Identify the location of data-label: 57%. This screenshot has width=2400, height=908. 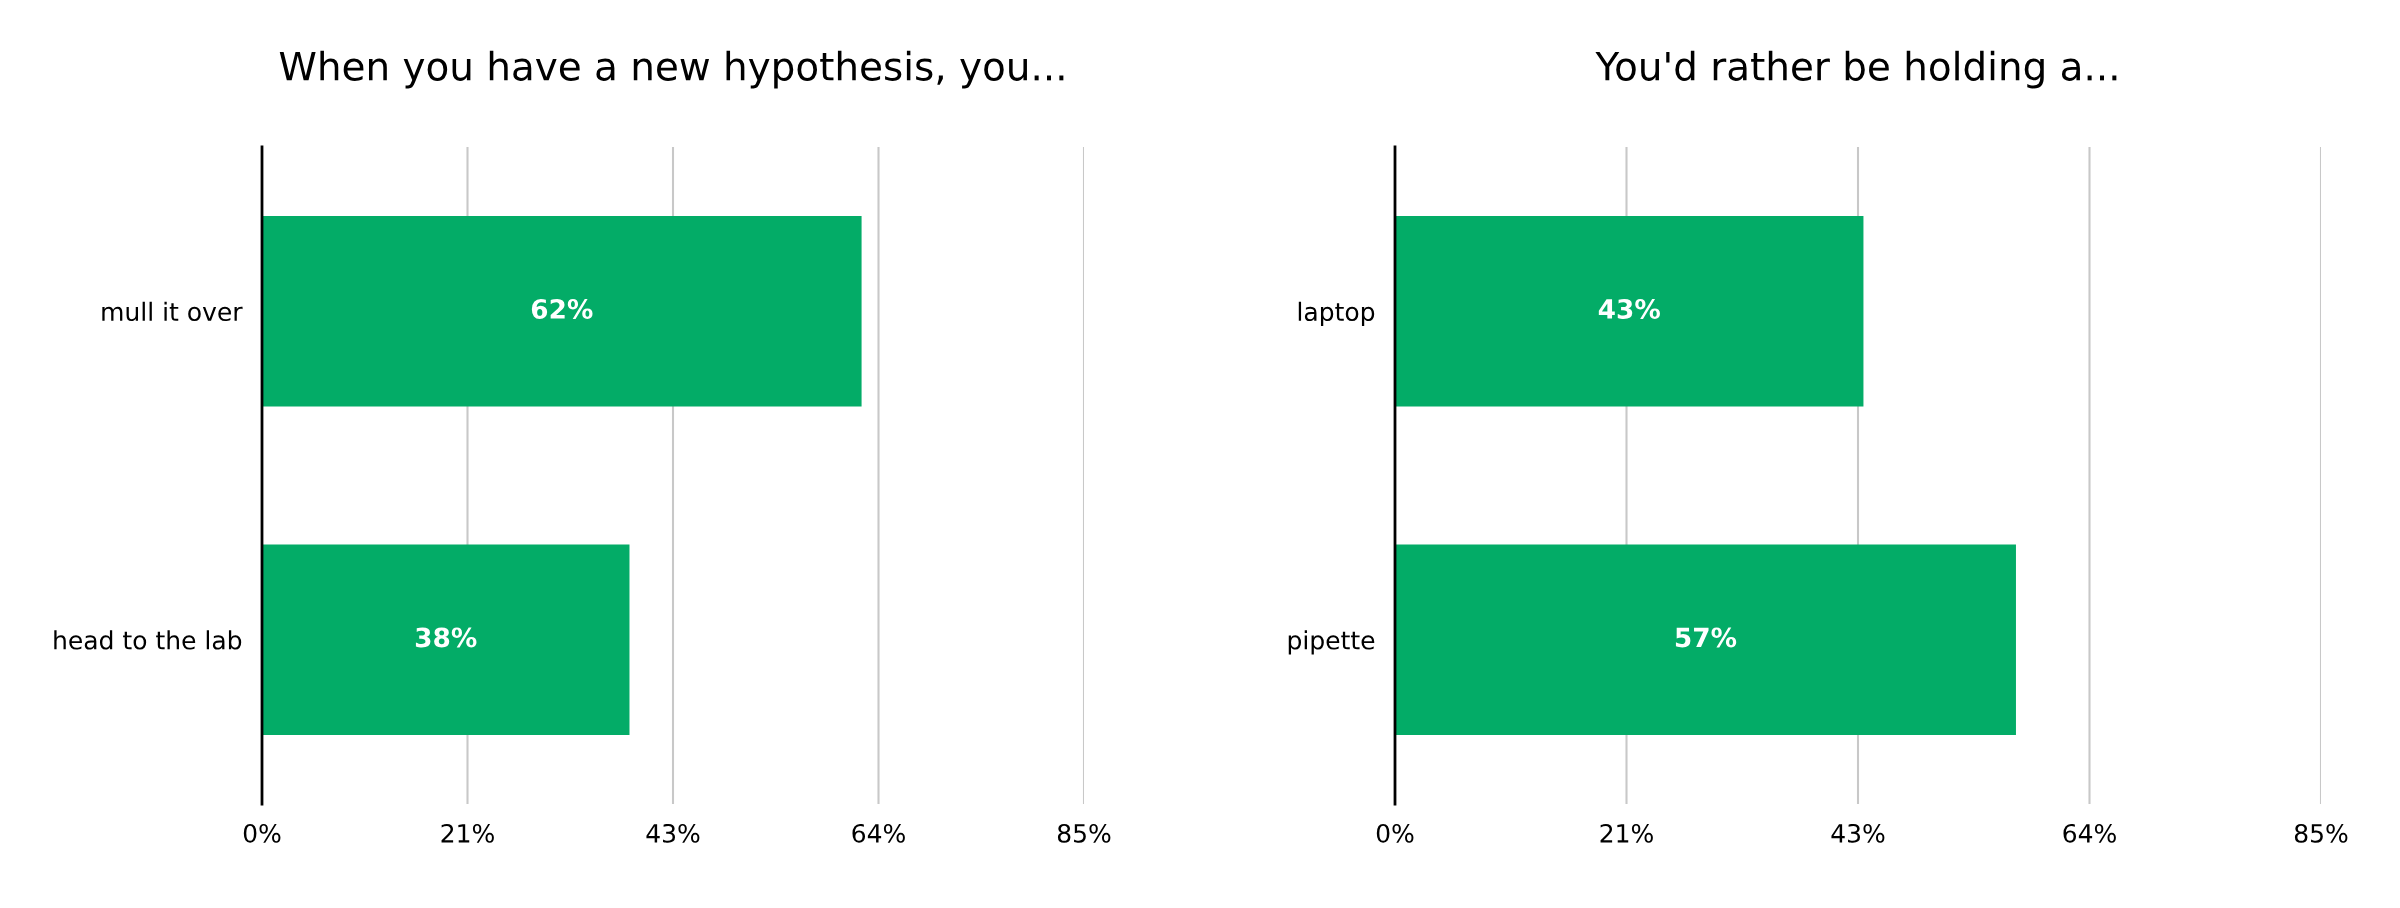
(1706, 637).